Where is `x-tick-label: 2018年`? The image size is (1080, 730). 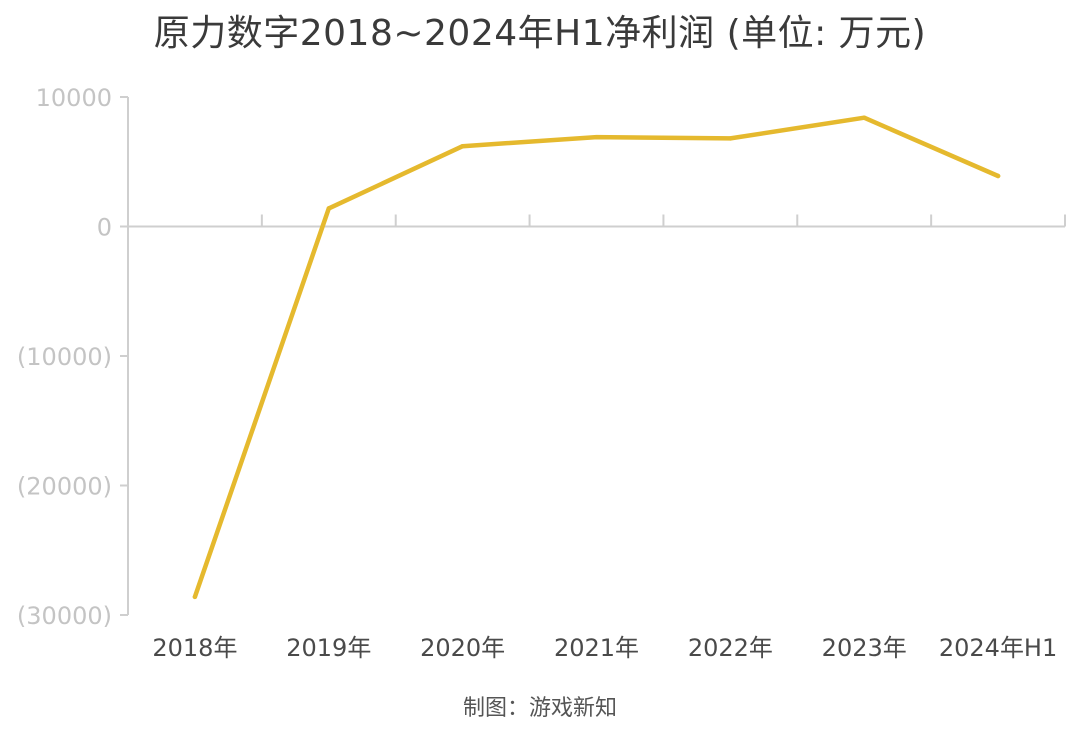 x-tick-label: 2018年 is located at coordinates (194, 648).